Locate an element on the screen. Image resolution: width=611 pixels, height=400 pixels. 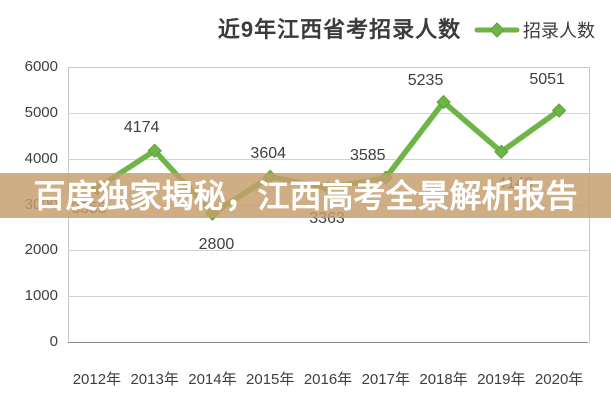
chart-title: 近9年江西省考招录人数 is located at coordinates (339, 29).